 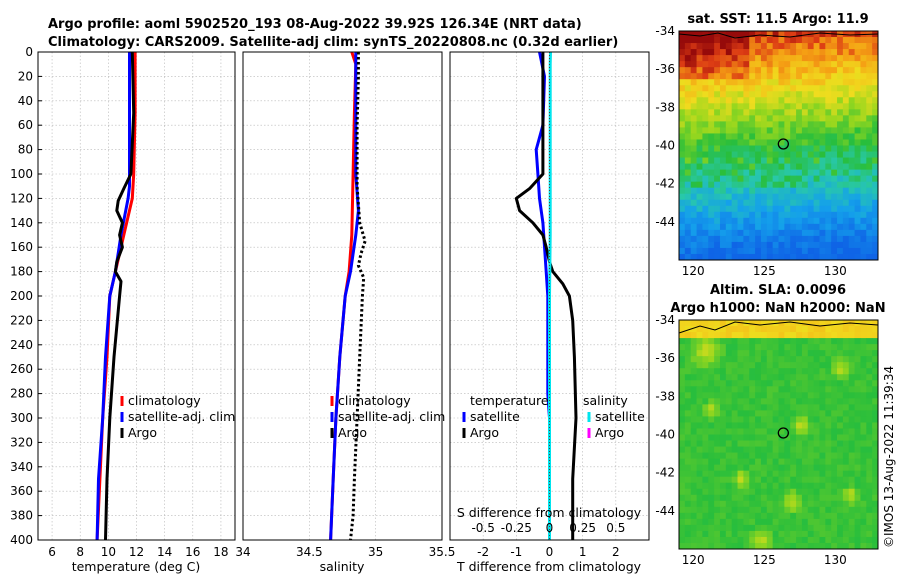 I want to click on ytick-label: 0, so click(x=29, y=52).